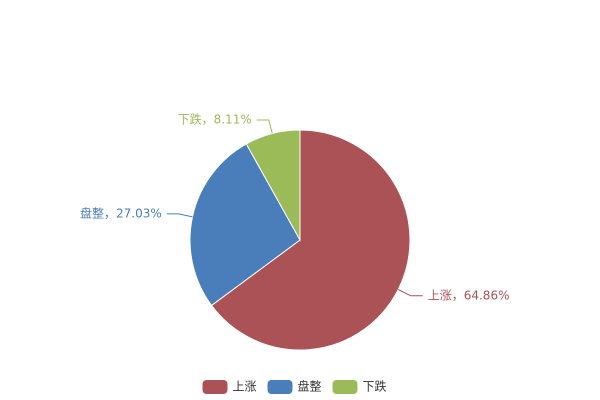 This screenshot has height=400, width=600. What do you see at coordinates (375, 386) in the screenshot?
I see `legend-label: 下跌` at bounding box center [375, 386].